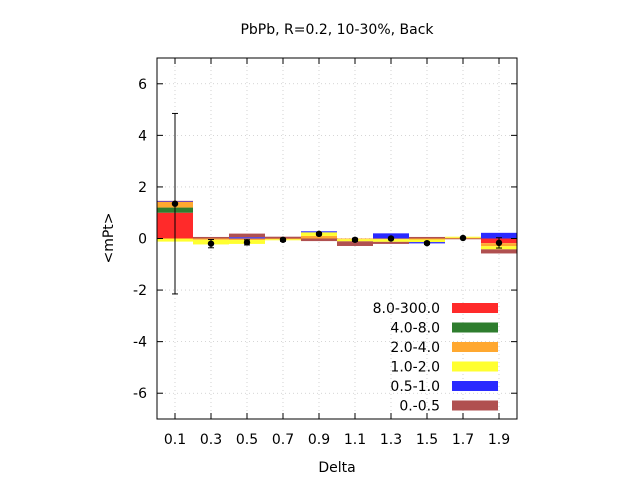  I want to click on y-tick-label: 0, so click(142, 240).